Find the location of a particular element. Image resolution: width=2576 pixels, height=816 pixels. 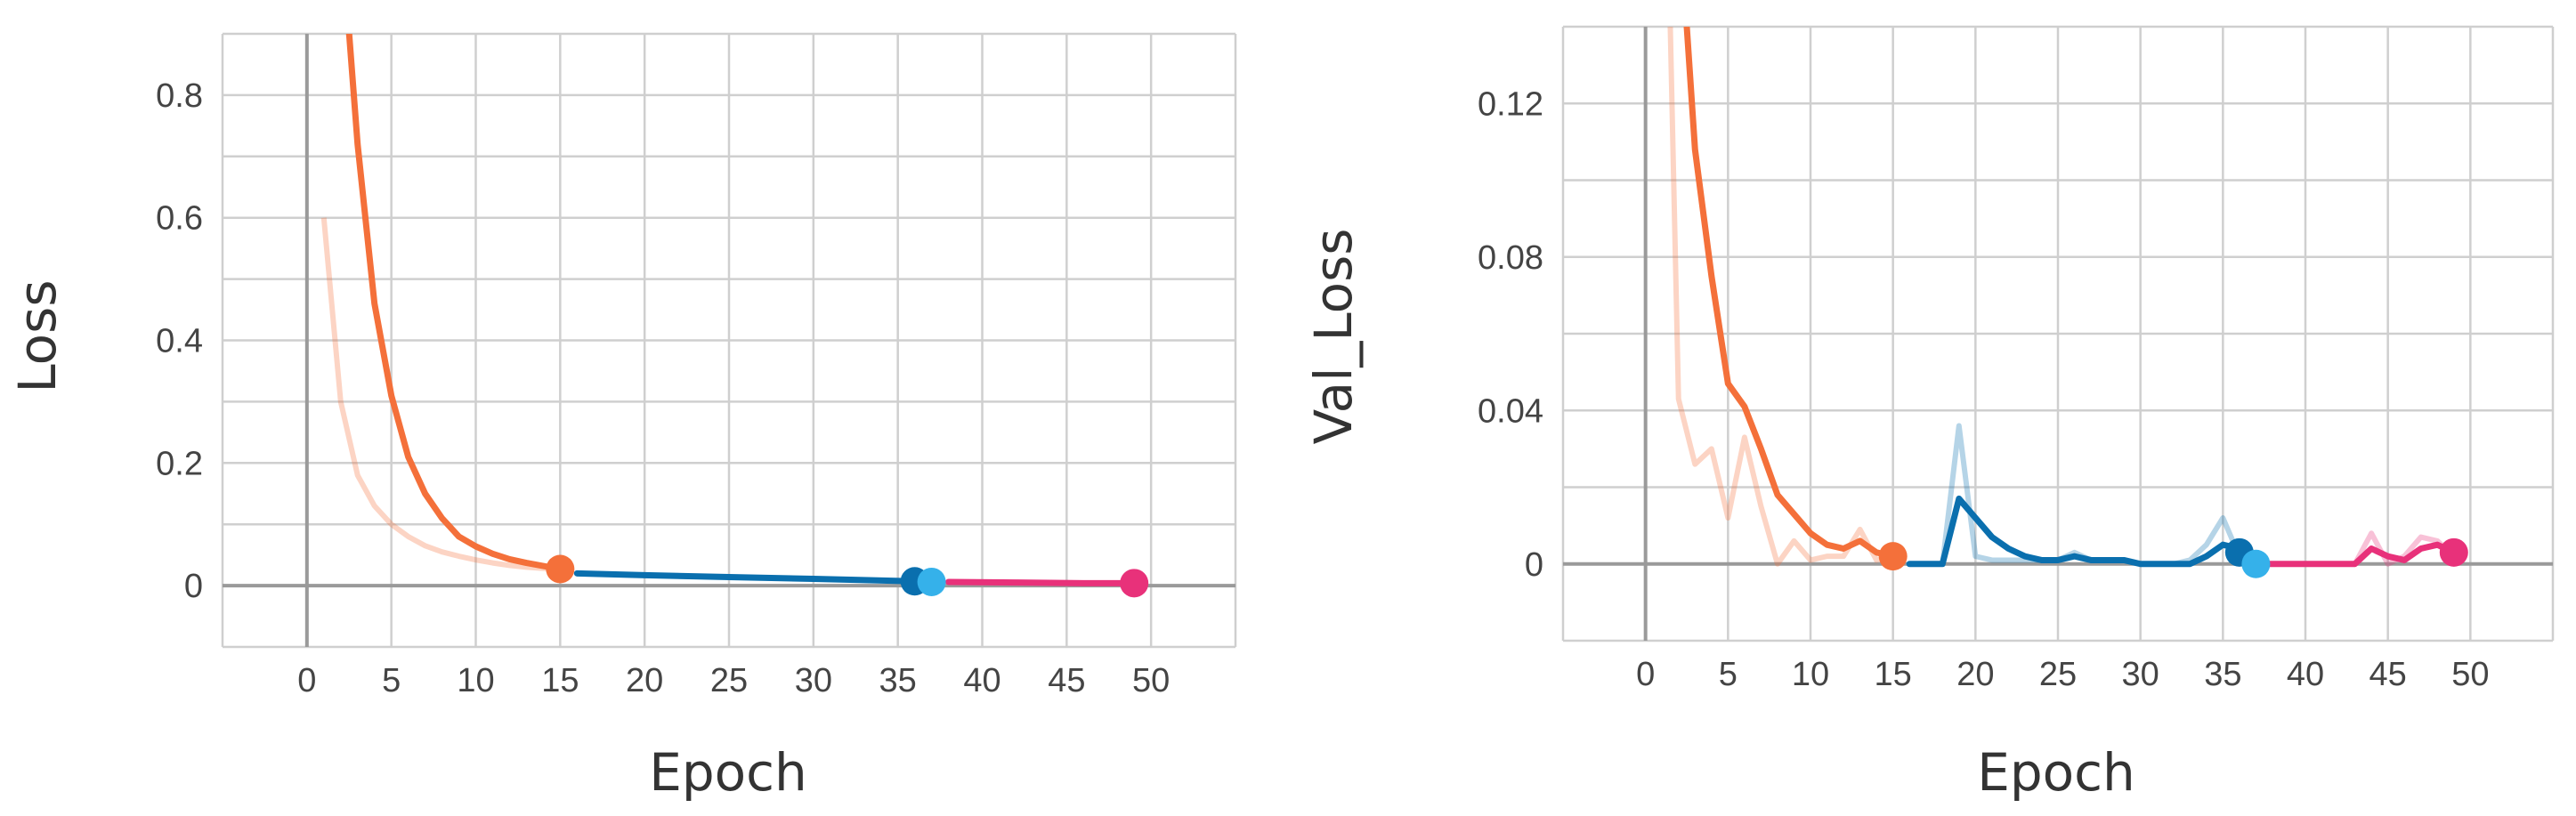

y-tick-label: 0.2 is located at coordinates (179, 463).